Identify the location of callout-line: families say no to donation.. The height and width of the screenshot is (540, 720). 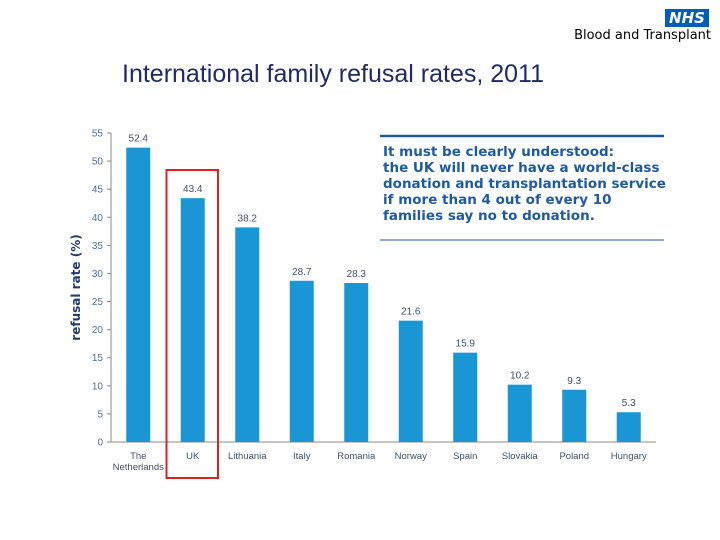
(489, 216).